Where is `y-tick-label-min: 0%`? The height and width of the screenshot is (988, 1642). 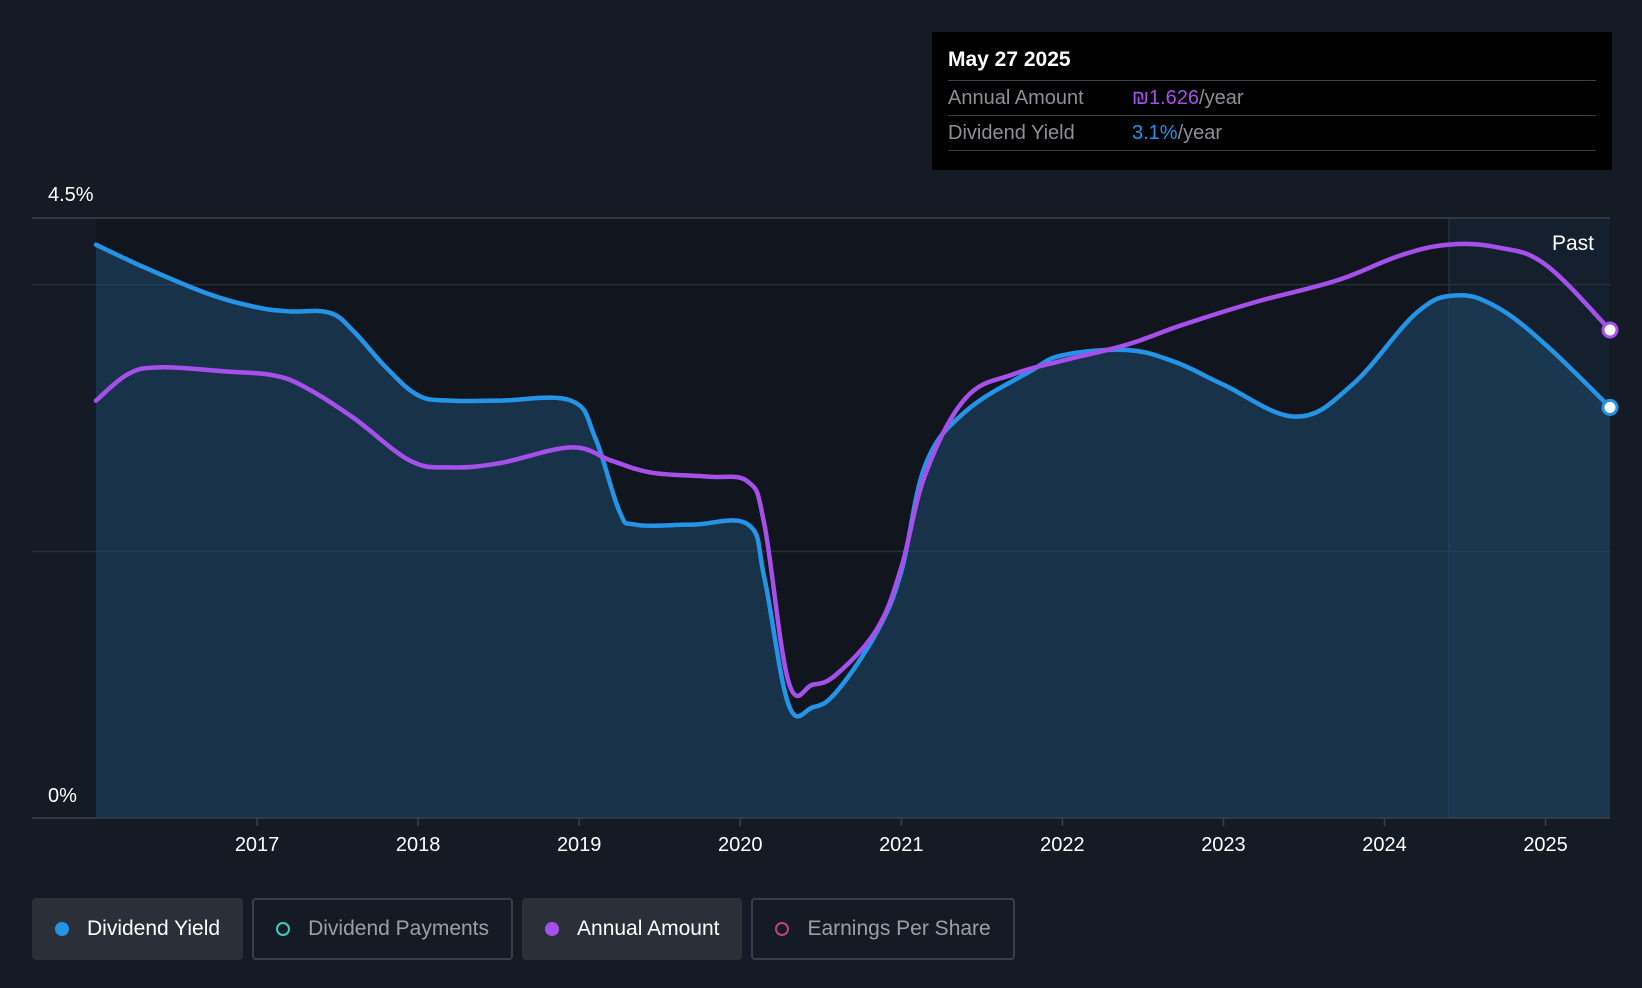
y-tick-label-min: 0% is located at coordinates (62, 796).